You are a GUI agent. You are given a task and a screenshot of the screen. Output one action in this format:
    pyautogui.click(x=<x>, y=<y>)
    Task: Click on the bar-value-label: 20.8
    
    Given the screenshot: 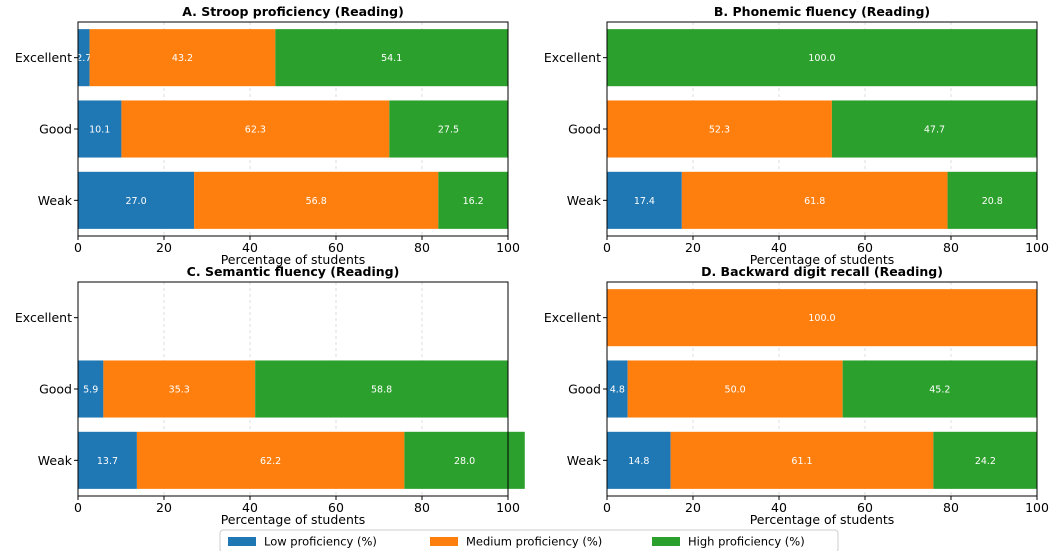 What is the action you would take?
    pyautogui.click(x=992, y=201)
    